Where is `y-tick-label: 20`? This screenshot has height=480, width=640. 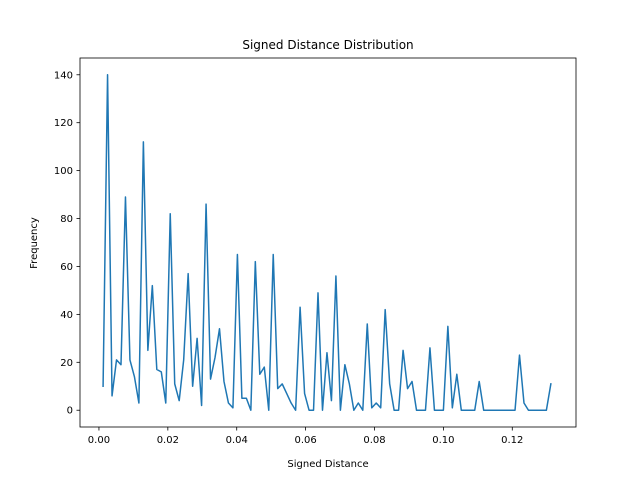 y-tick-label: 20 is located at coordinates (66, 363).